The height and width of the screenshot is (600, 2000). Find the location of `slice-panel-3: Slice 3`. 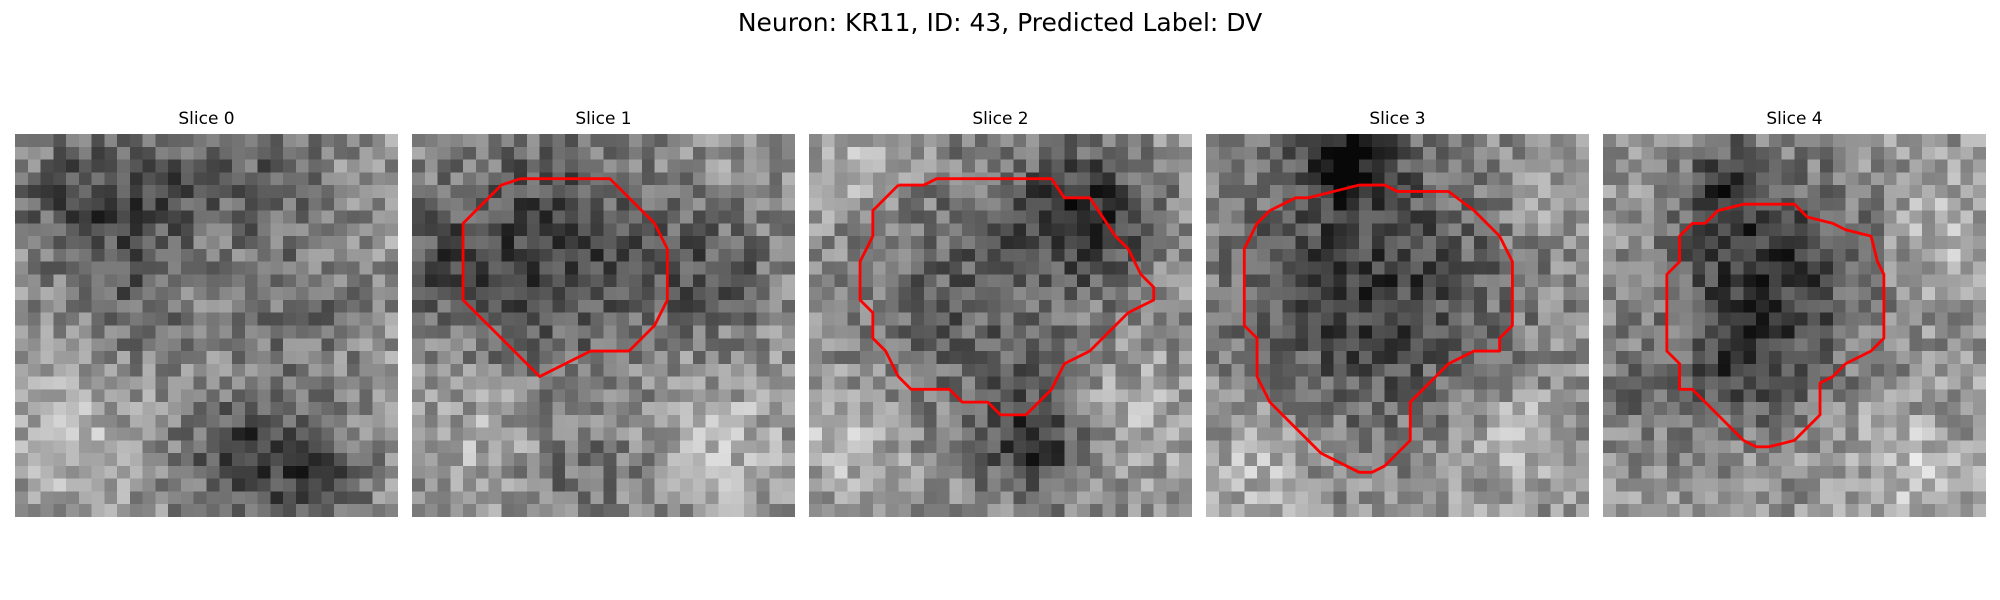

slice-panel-3: Slice 3 is located at coordinates (1397, 314).